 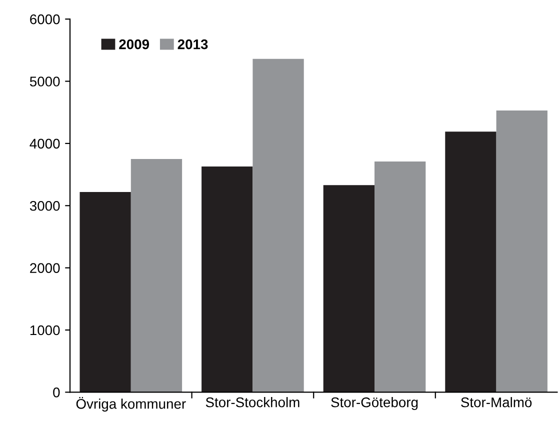 I want to click on y-tick-label: 6000, so click(x=45, y=19).